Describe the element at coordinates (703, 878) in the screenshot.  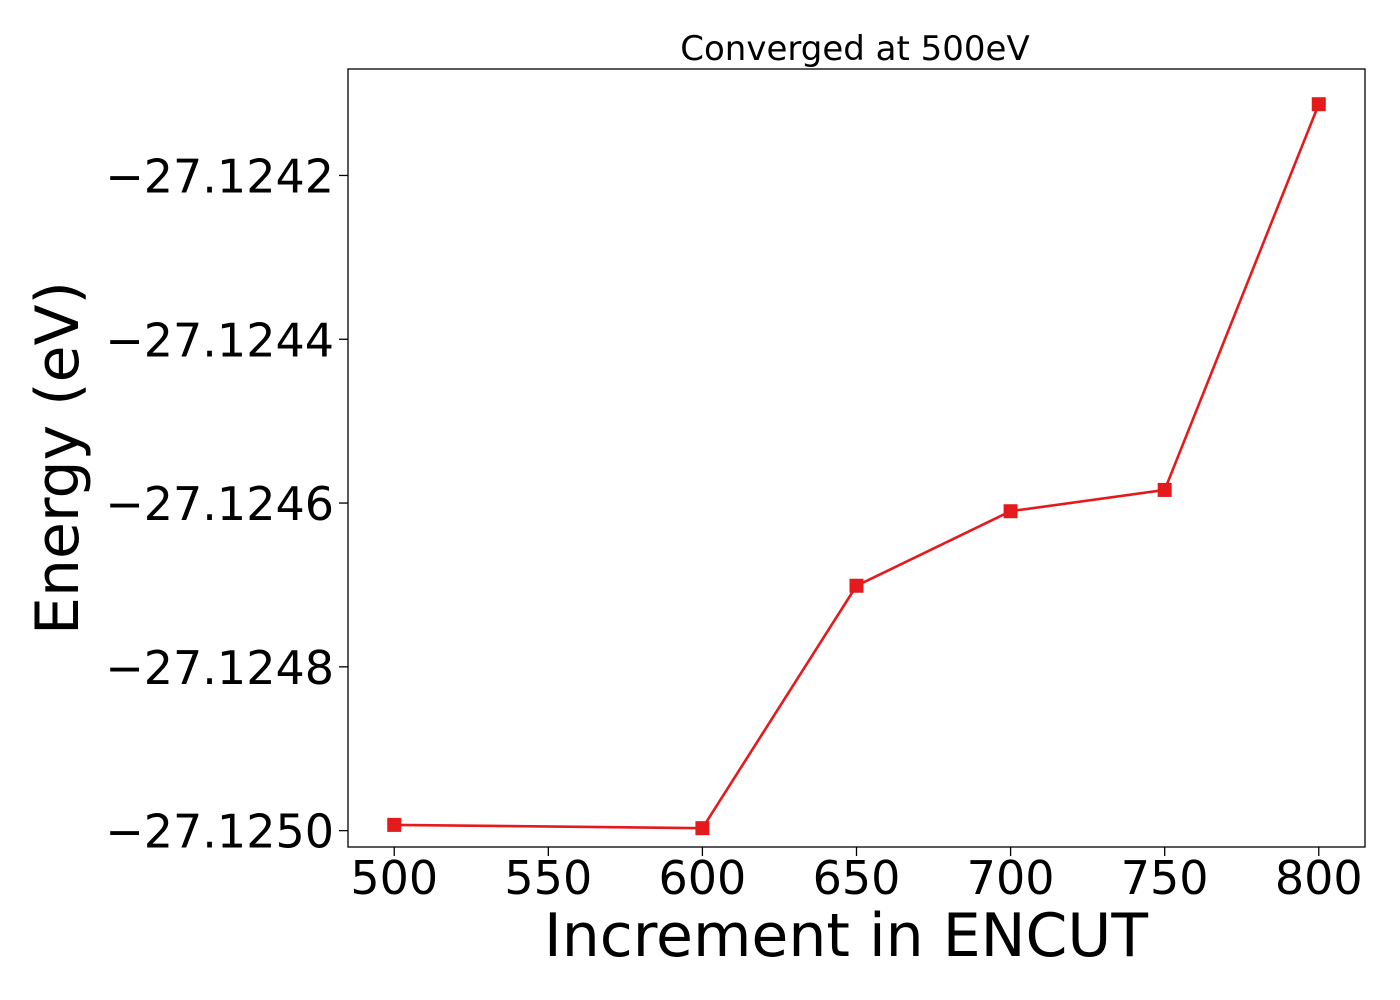
I see `x-tick-label: 600` at that location.